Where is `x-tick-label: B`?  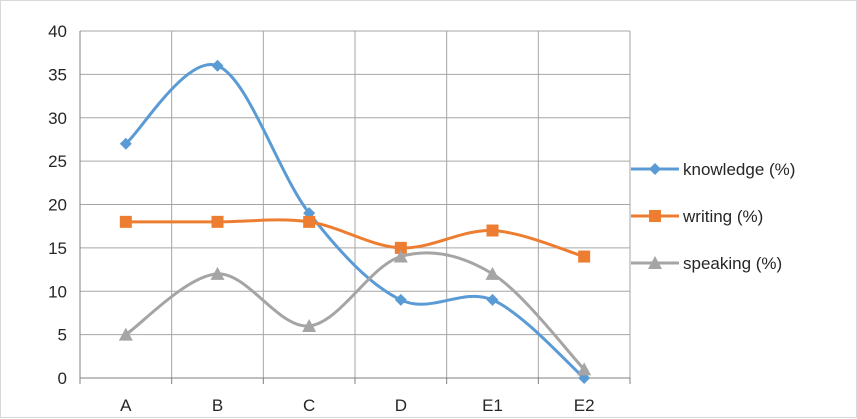
x-tick-label: B is located at coordinates (217, 405).